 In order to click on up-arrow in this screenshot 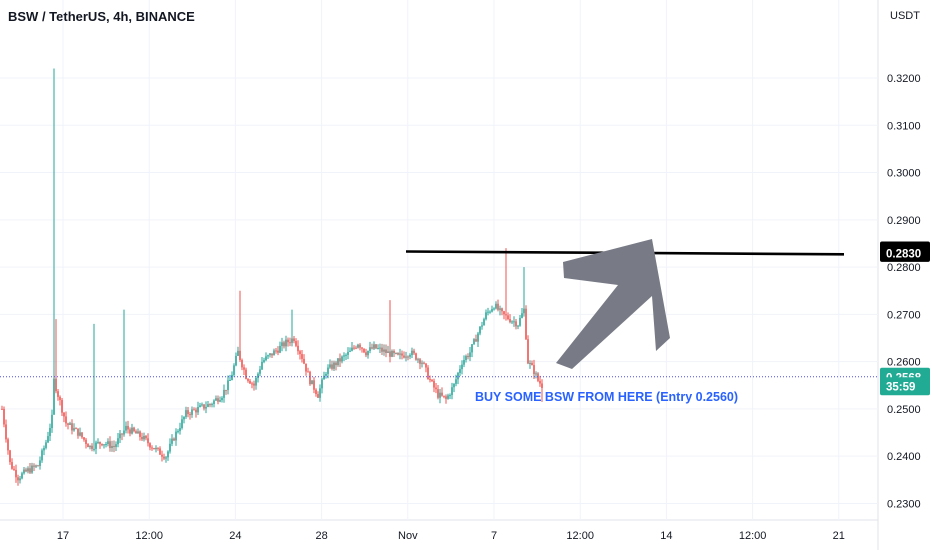, I will do `click(613, 304)`.